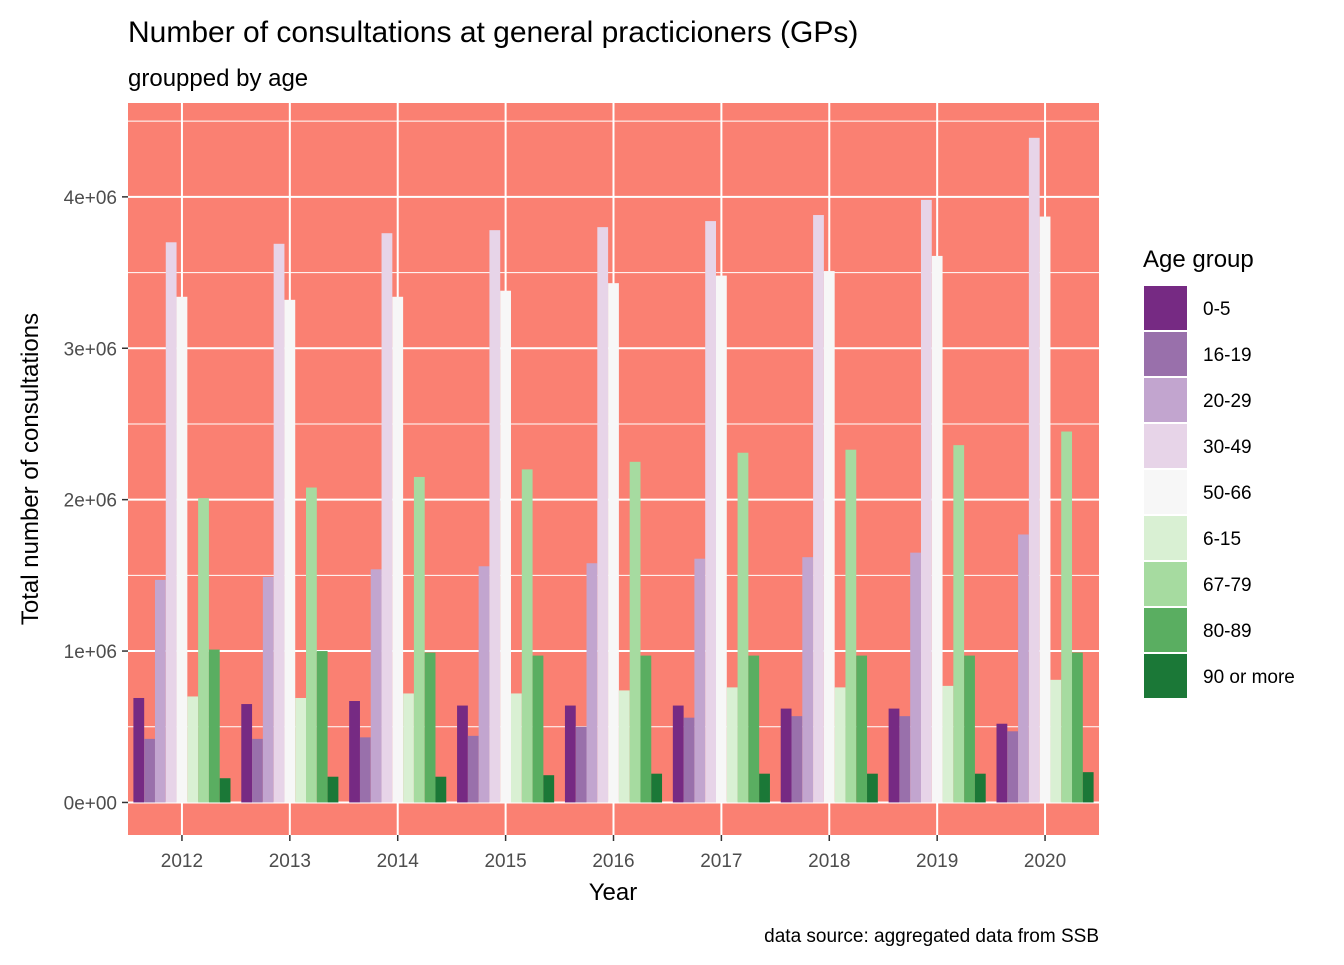 Image resolution: width=1344 pixels, height=965 pixels. Describe the element at coordinates (829, 861) in the screenshot. I see `x-tick-label: 2018` at that location.